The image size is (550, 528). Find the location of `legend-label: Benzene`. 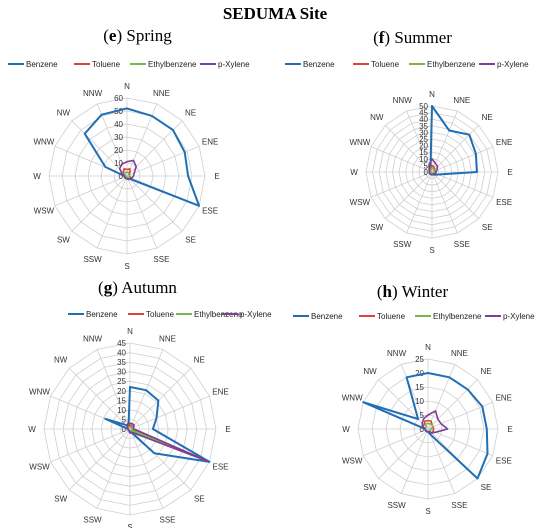

legend-label: Benzene is located at coordinates (102, 314).